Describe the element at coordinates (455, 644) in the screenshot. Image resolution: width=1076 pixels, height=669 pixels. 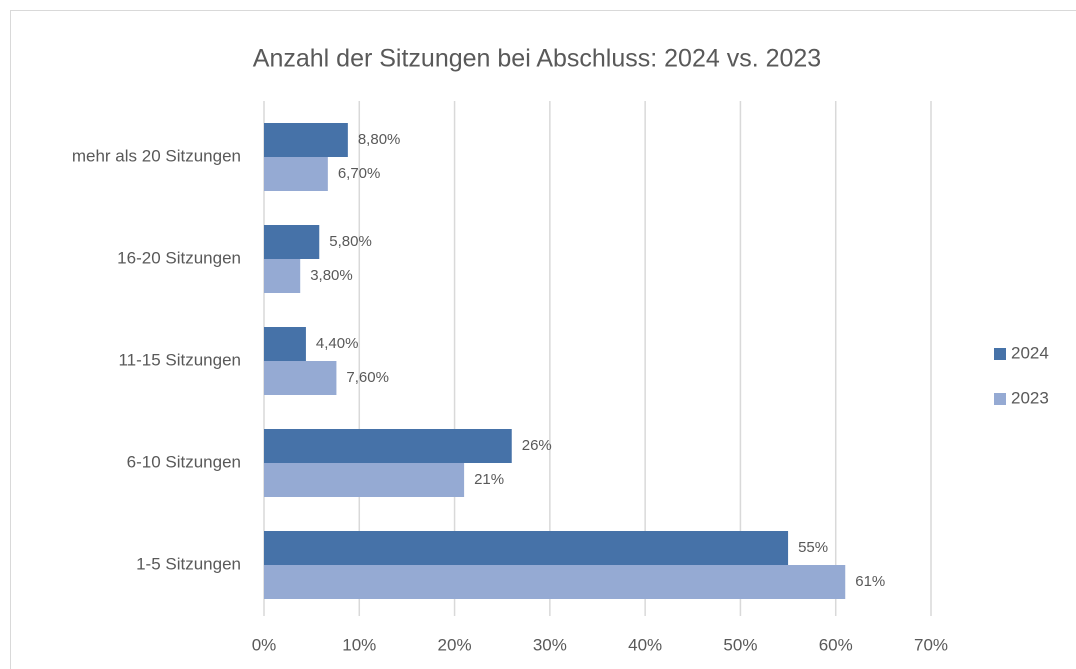
I see `x-tick-label: 20%` at that location.